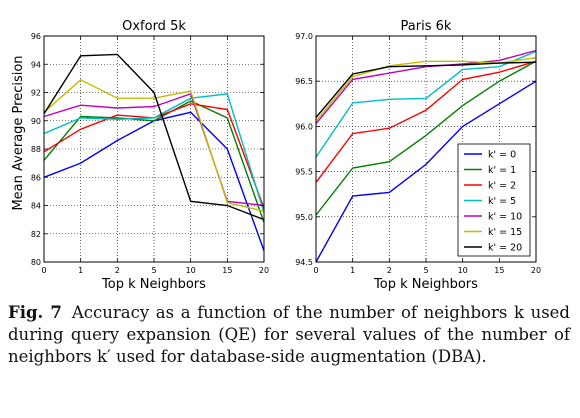  I want to click on legend-entry: k' = 10, so click(505, 217).